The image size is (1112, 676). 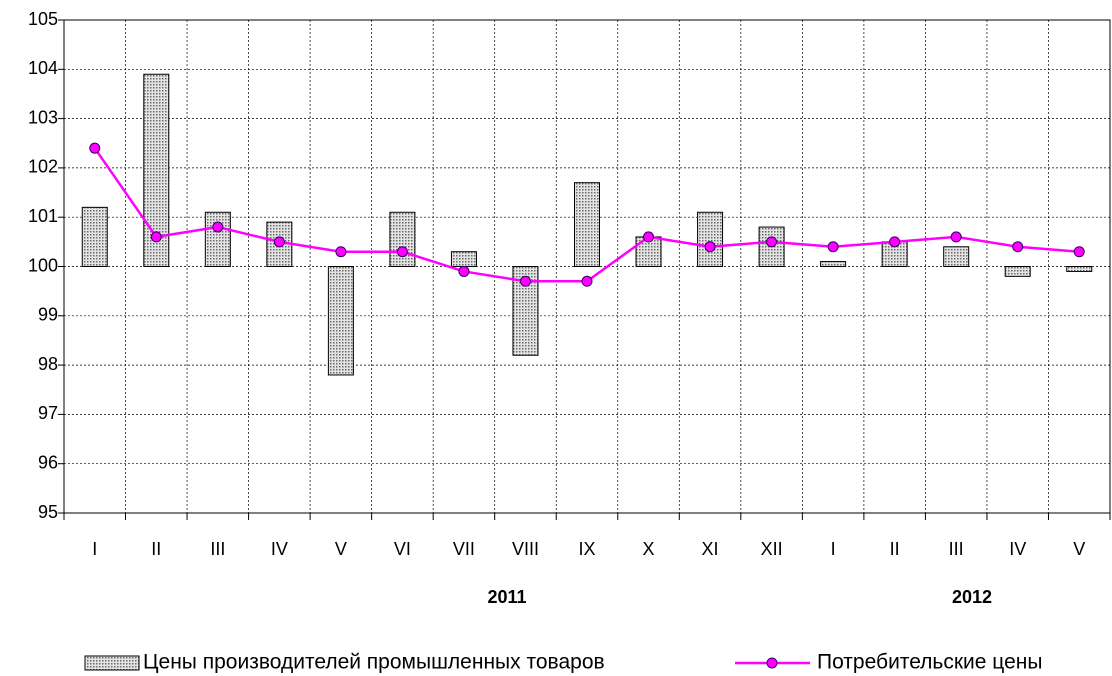 I want to click on y-tick-label: 100, so click(x=43, y=265).